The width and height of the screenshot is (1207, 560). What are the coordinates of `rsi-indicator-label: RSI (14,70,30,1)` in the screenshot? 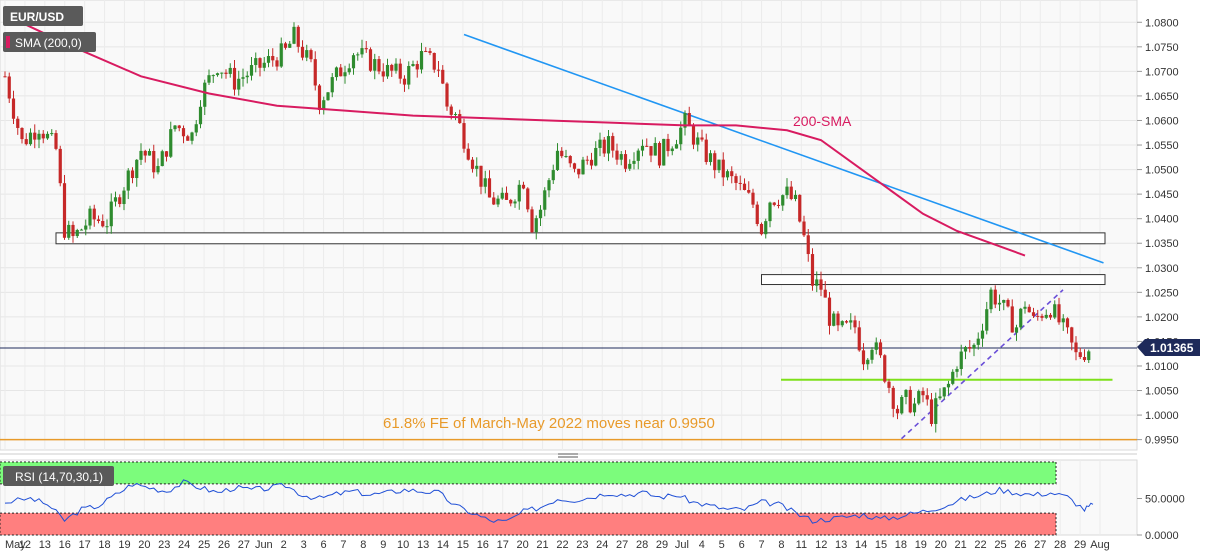 It's located at (59, 477).